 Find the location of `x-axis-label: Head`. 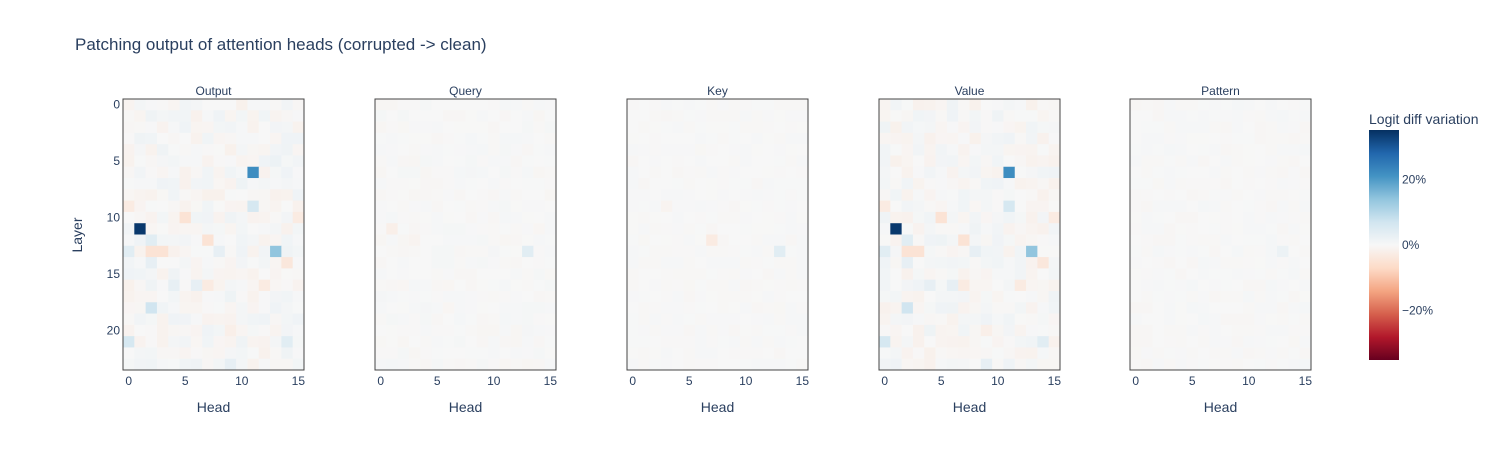

x-axis-label: Head is located at coordinates (1220, 407).